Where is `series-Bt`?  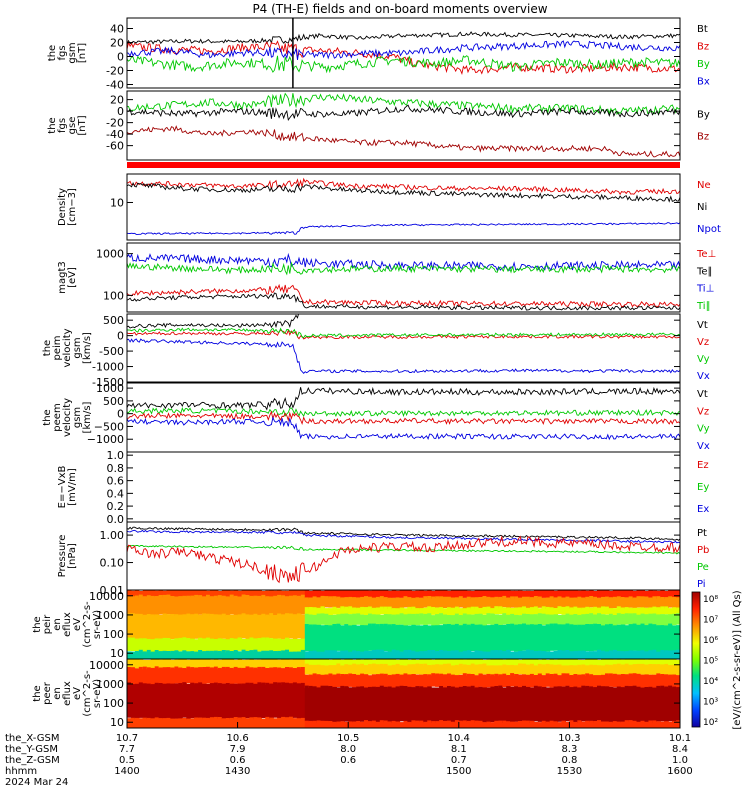 series-Bt is located at coordinates (403, 38).